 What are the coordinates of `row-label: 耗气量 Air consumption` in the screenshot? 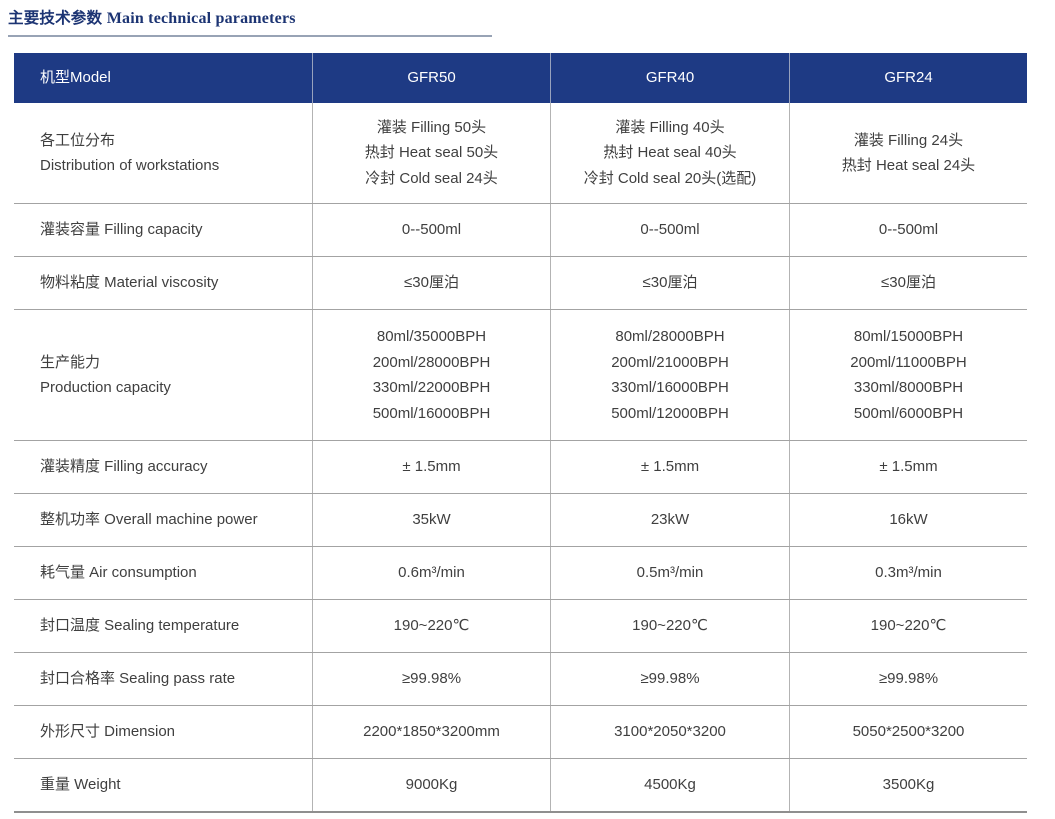 It's located at (118, 573).